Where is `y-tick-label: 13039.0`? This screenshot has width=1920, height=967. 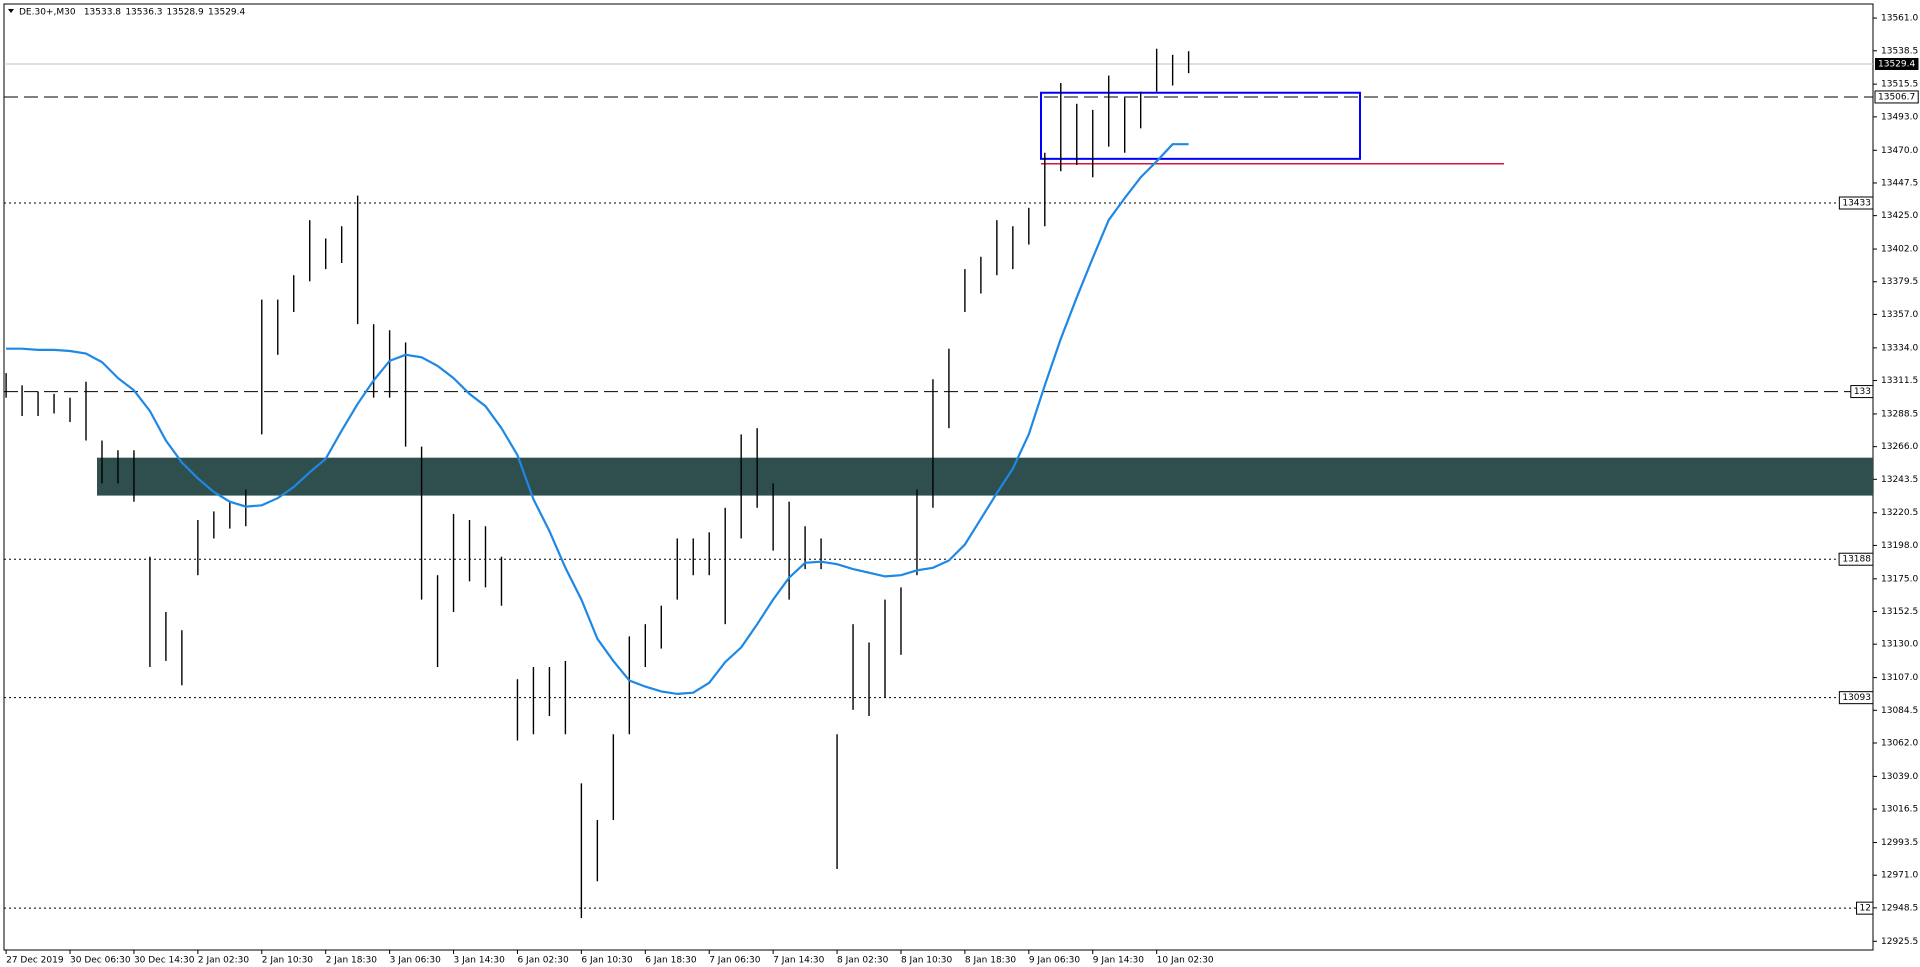
y-tick-label: 13039.0 is located at coordinates (1899, 777).